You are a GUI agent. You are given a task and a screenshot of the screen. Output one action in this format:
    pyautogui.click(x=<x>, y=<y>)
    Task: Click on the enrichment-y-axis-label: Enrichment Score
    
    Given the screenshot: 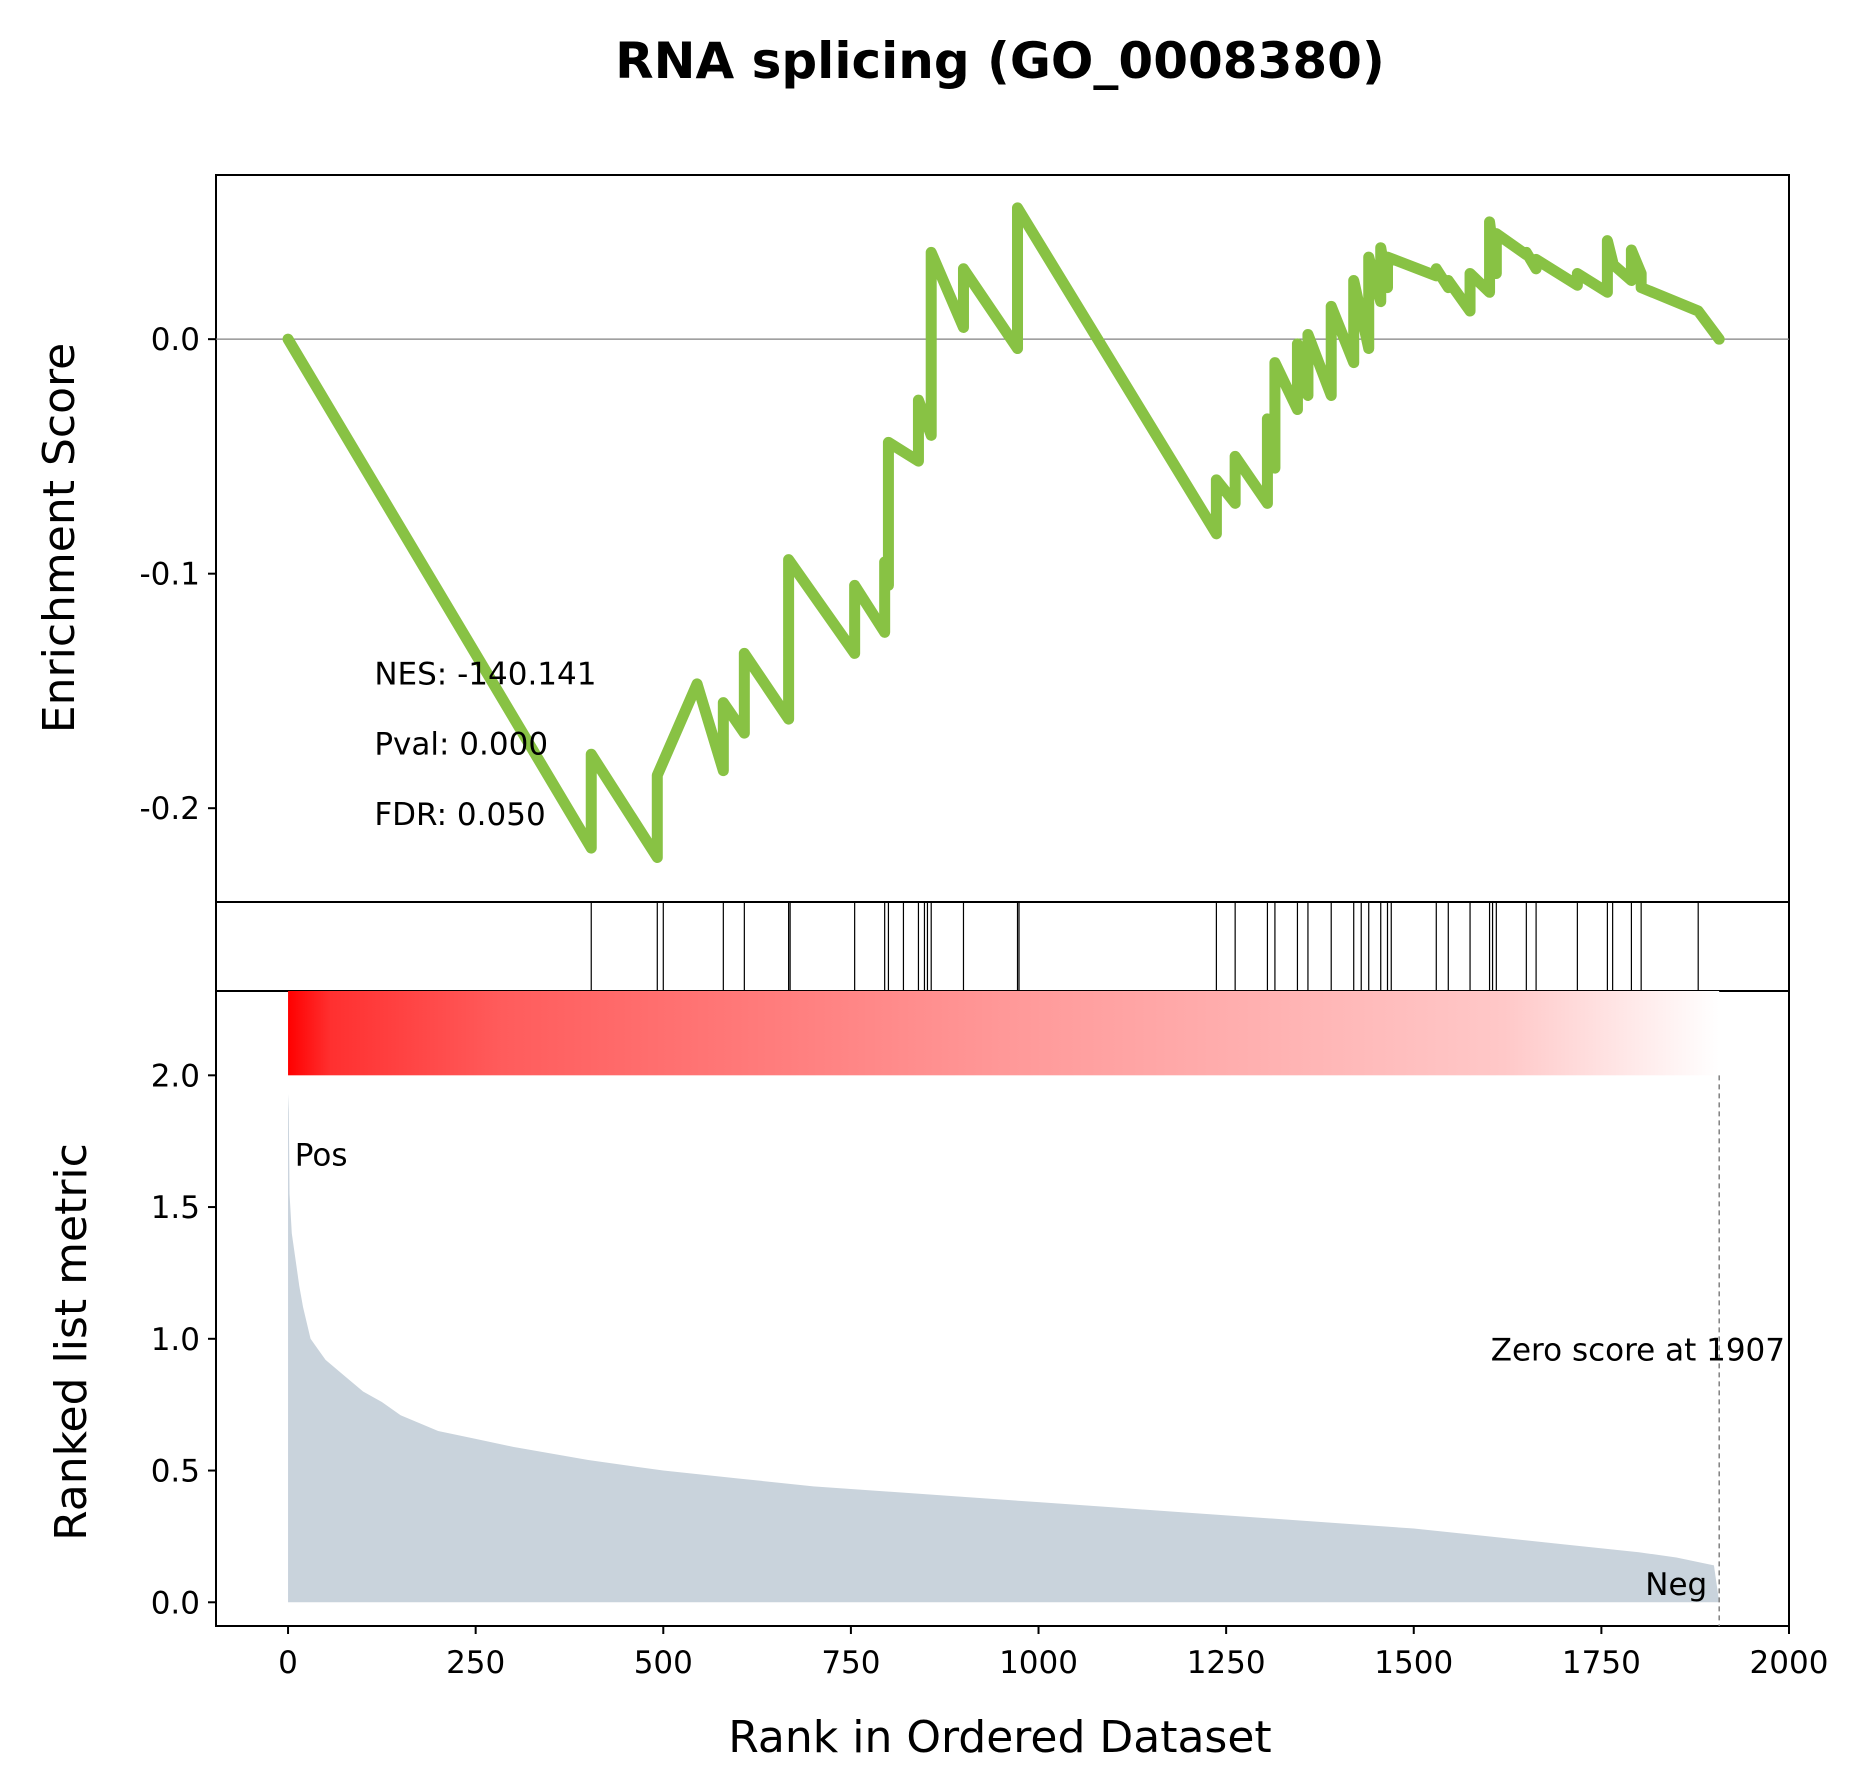 What is the action you would take?
    pyautogui.click(x=59, y=538)
    